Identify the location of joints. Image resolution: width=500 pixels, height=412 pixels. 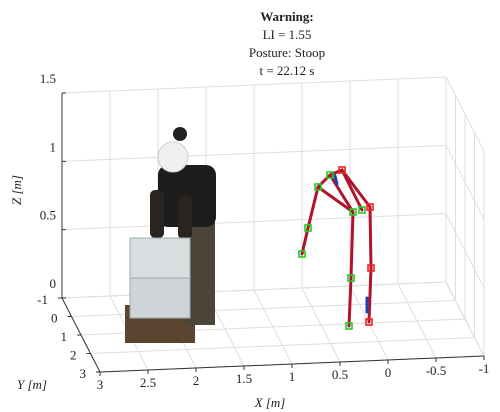
(336, 248).